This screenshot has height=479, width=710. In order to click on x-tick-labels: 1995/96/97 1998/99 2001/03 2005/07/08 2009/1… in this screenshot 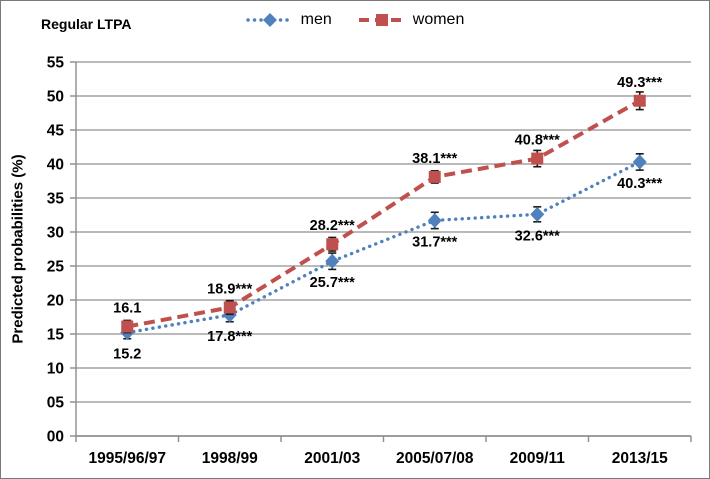, I will do `click(378, 458)`.